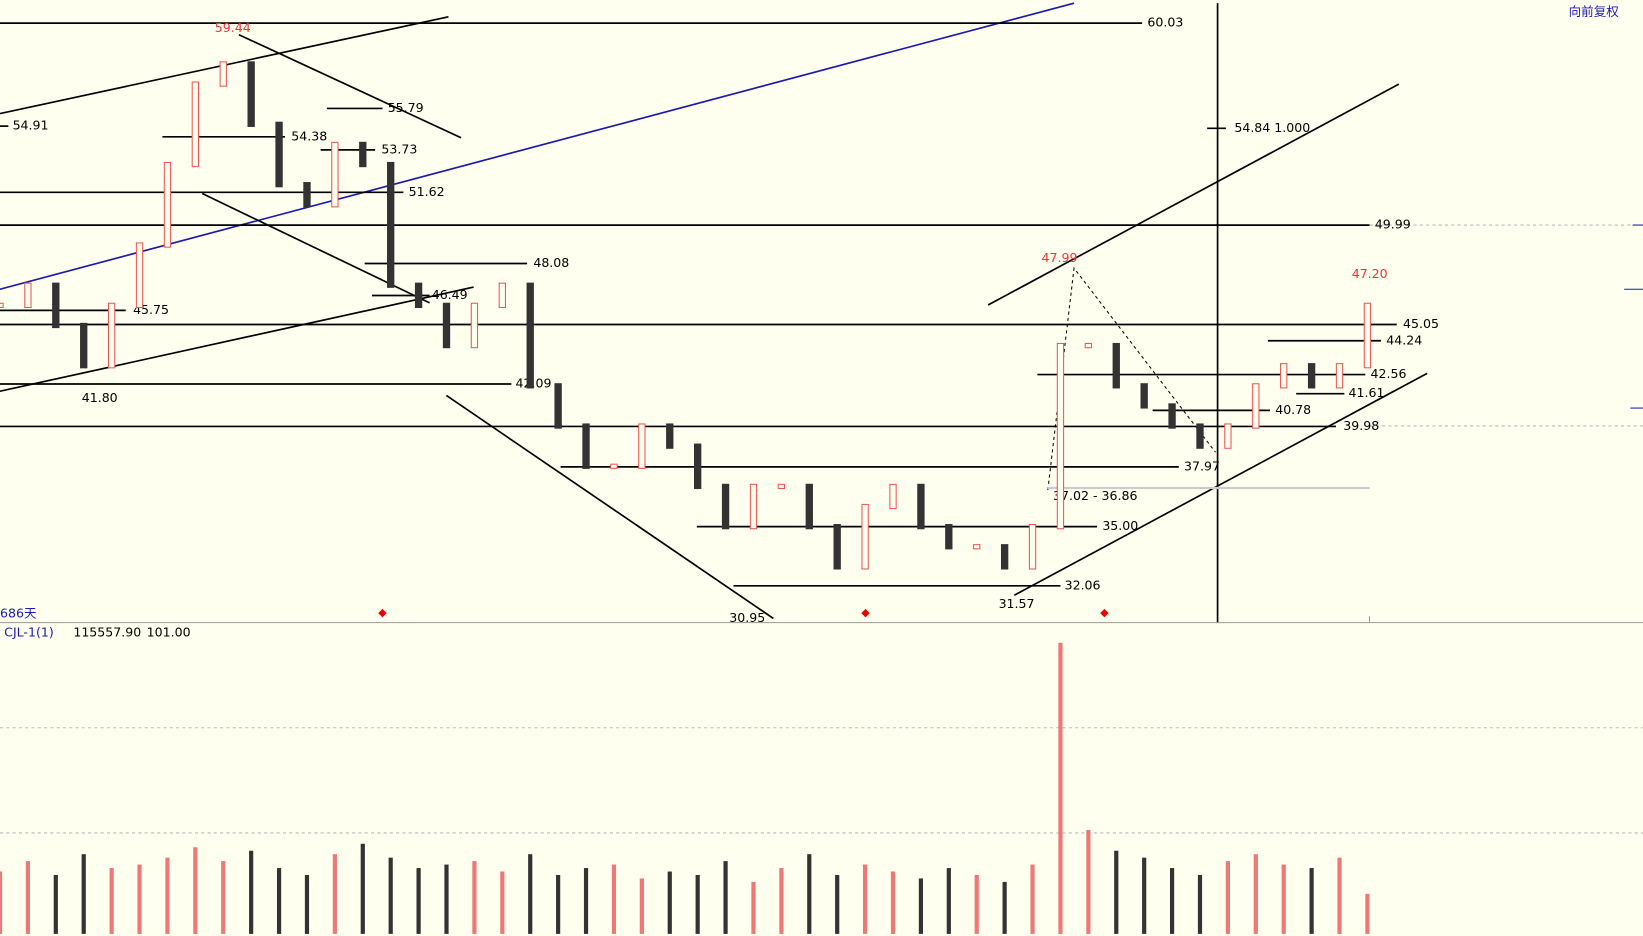 The image size is (1643, 936). What do you see at coordinates (427, 191) in the screenshot?
I see `level-label: 51.62` at bounding box center [427, 191].